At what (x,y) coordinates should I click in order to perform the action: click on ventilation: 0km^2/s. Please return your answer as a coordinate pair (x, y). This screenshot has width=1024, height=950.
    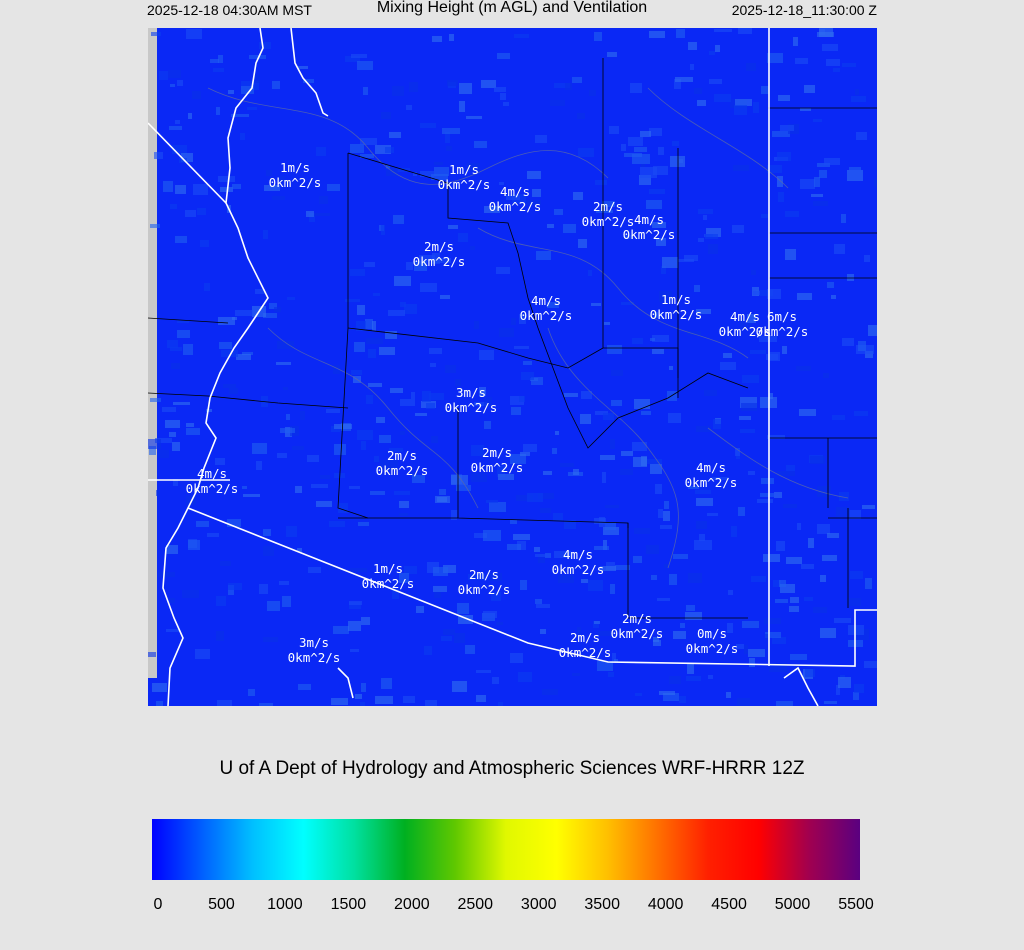
    Looking at the image, I should click on (212, 488).